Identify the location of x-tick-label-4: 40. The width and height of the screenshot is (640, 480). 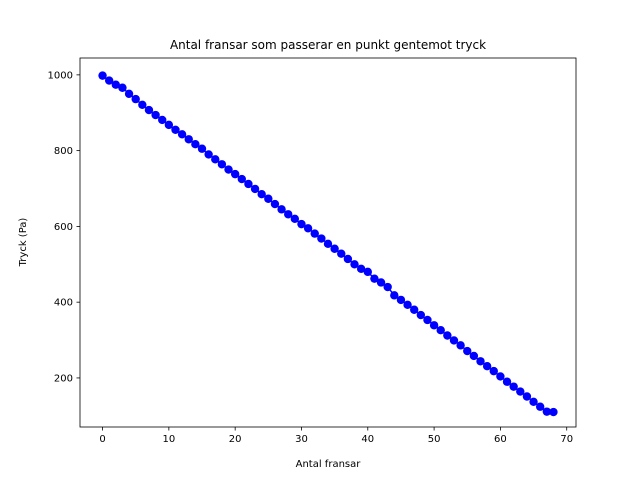
(367, 439).